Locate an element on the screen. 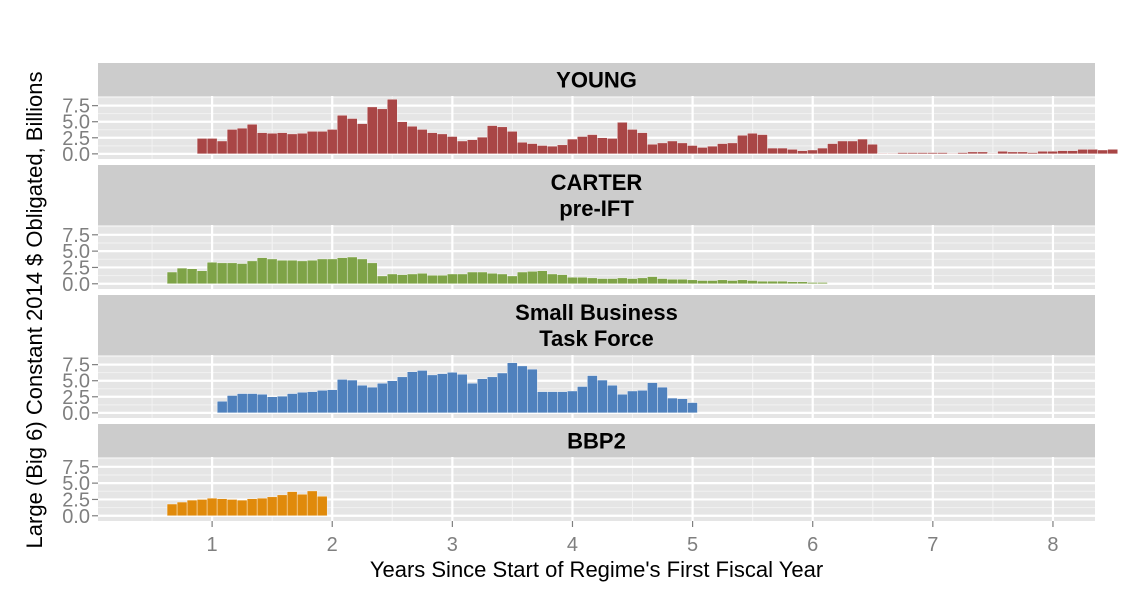 This screenshot has height=600, width=1125. x-tick-label: 6 is located at coordinates (812, 545).